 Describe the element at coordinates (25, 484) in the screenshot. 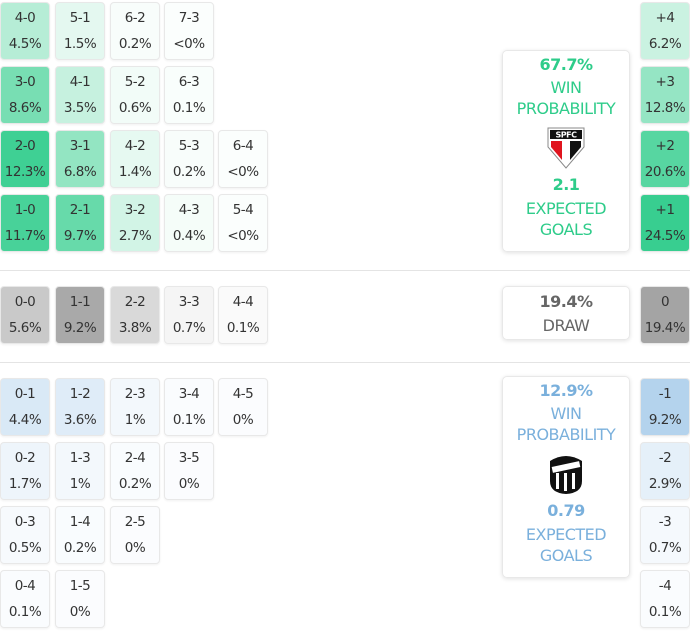

I see `probability-label: 1.7%` at that location.